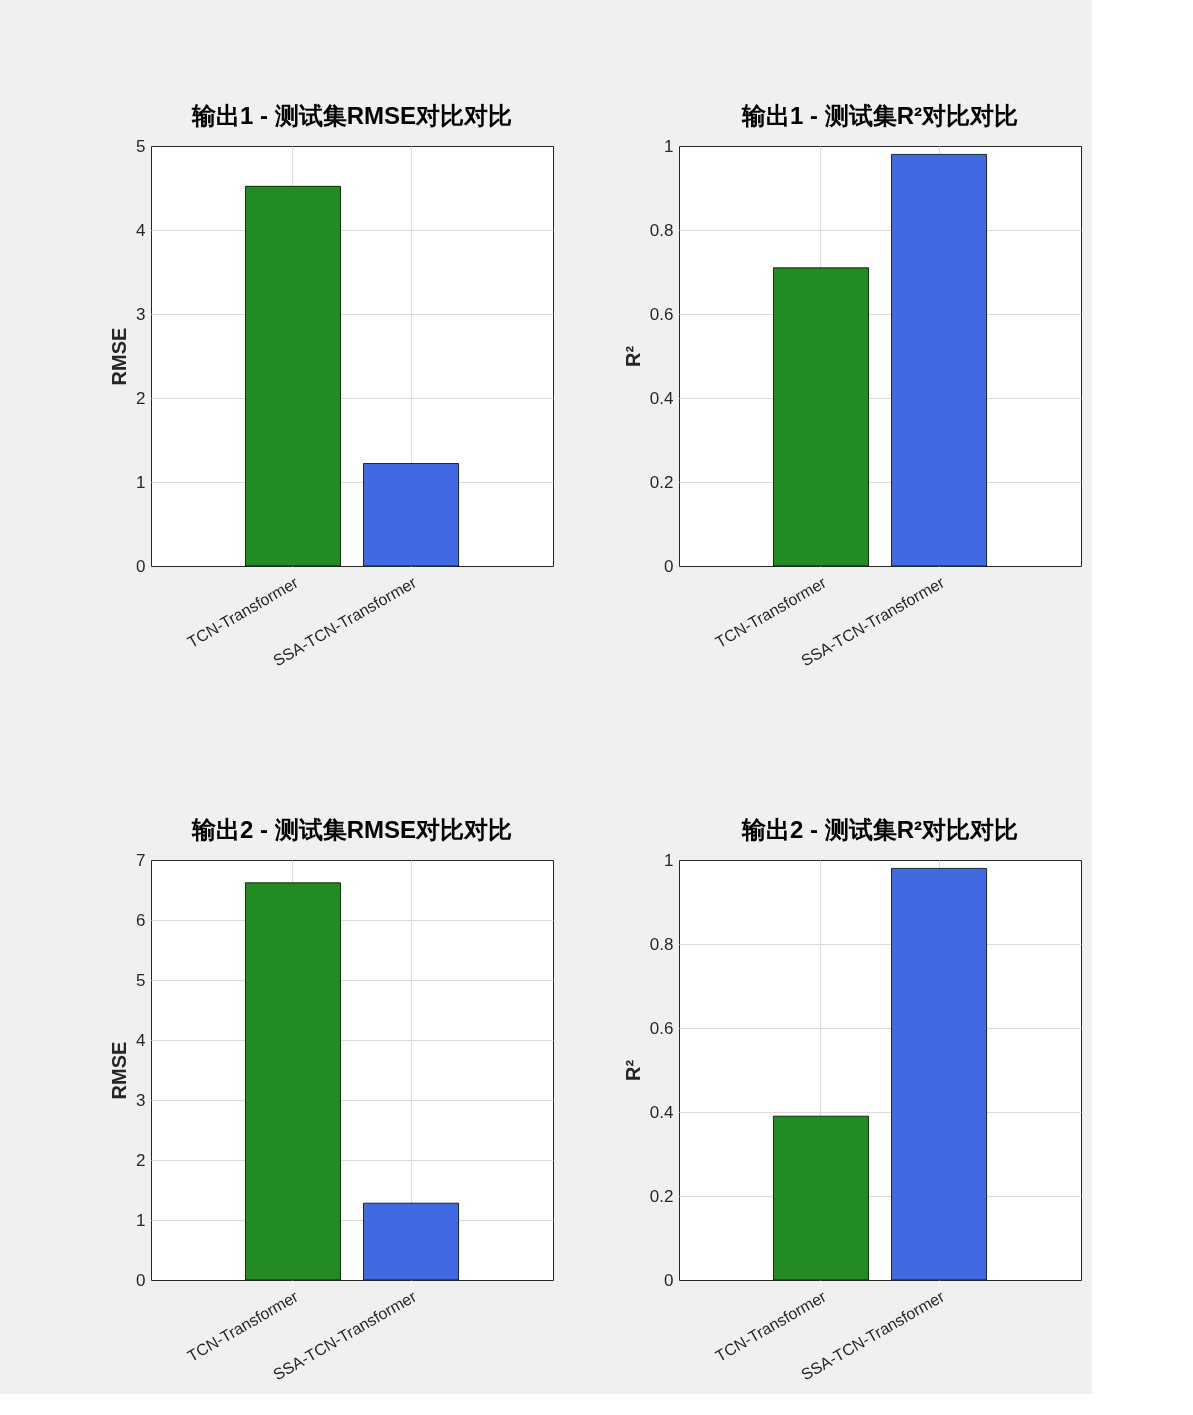 Image resolution: width=1193 pixels, height=1415 pixels. I want to click on y-tick-label: 7, so click(141, 860).